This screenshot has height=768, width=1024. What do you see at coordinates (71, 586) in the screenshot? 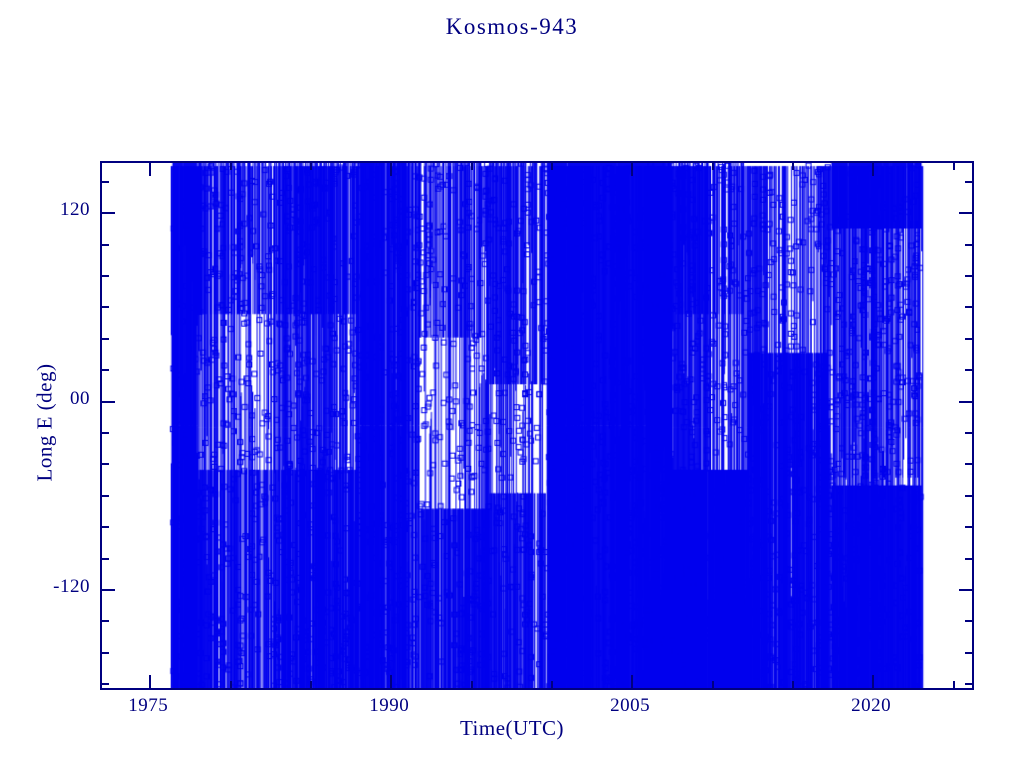
I see `y-tick-label: -120` at bounding box center [71, 586].